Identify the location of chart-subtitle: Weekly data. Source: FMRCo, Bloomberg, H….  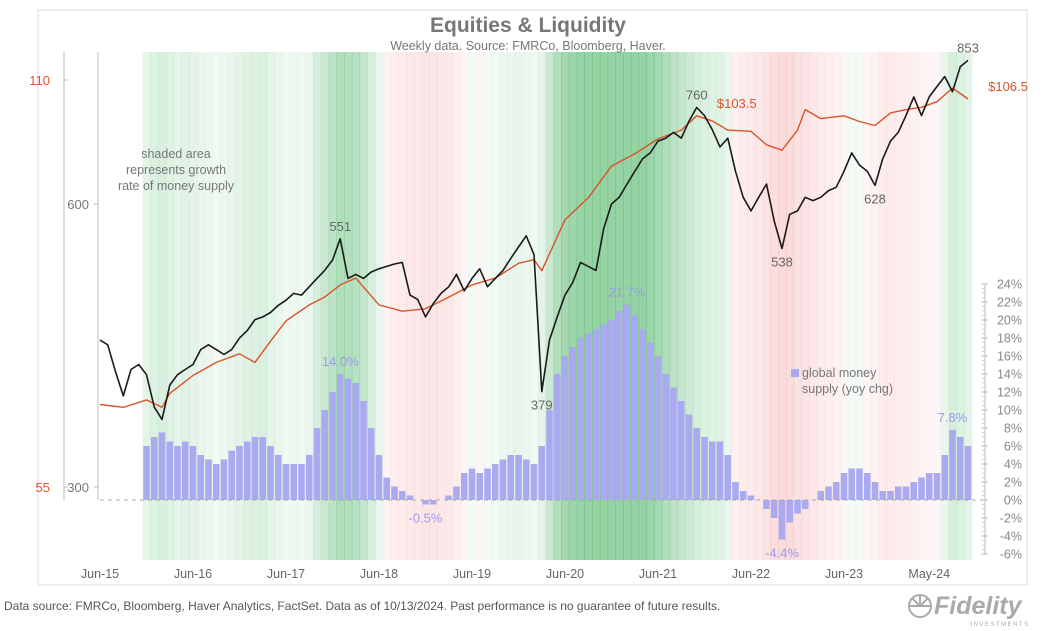
(528, 46).